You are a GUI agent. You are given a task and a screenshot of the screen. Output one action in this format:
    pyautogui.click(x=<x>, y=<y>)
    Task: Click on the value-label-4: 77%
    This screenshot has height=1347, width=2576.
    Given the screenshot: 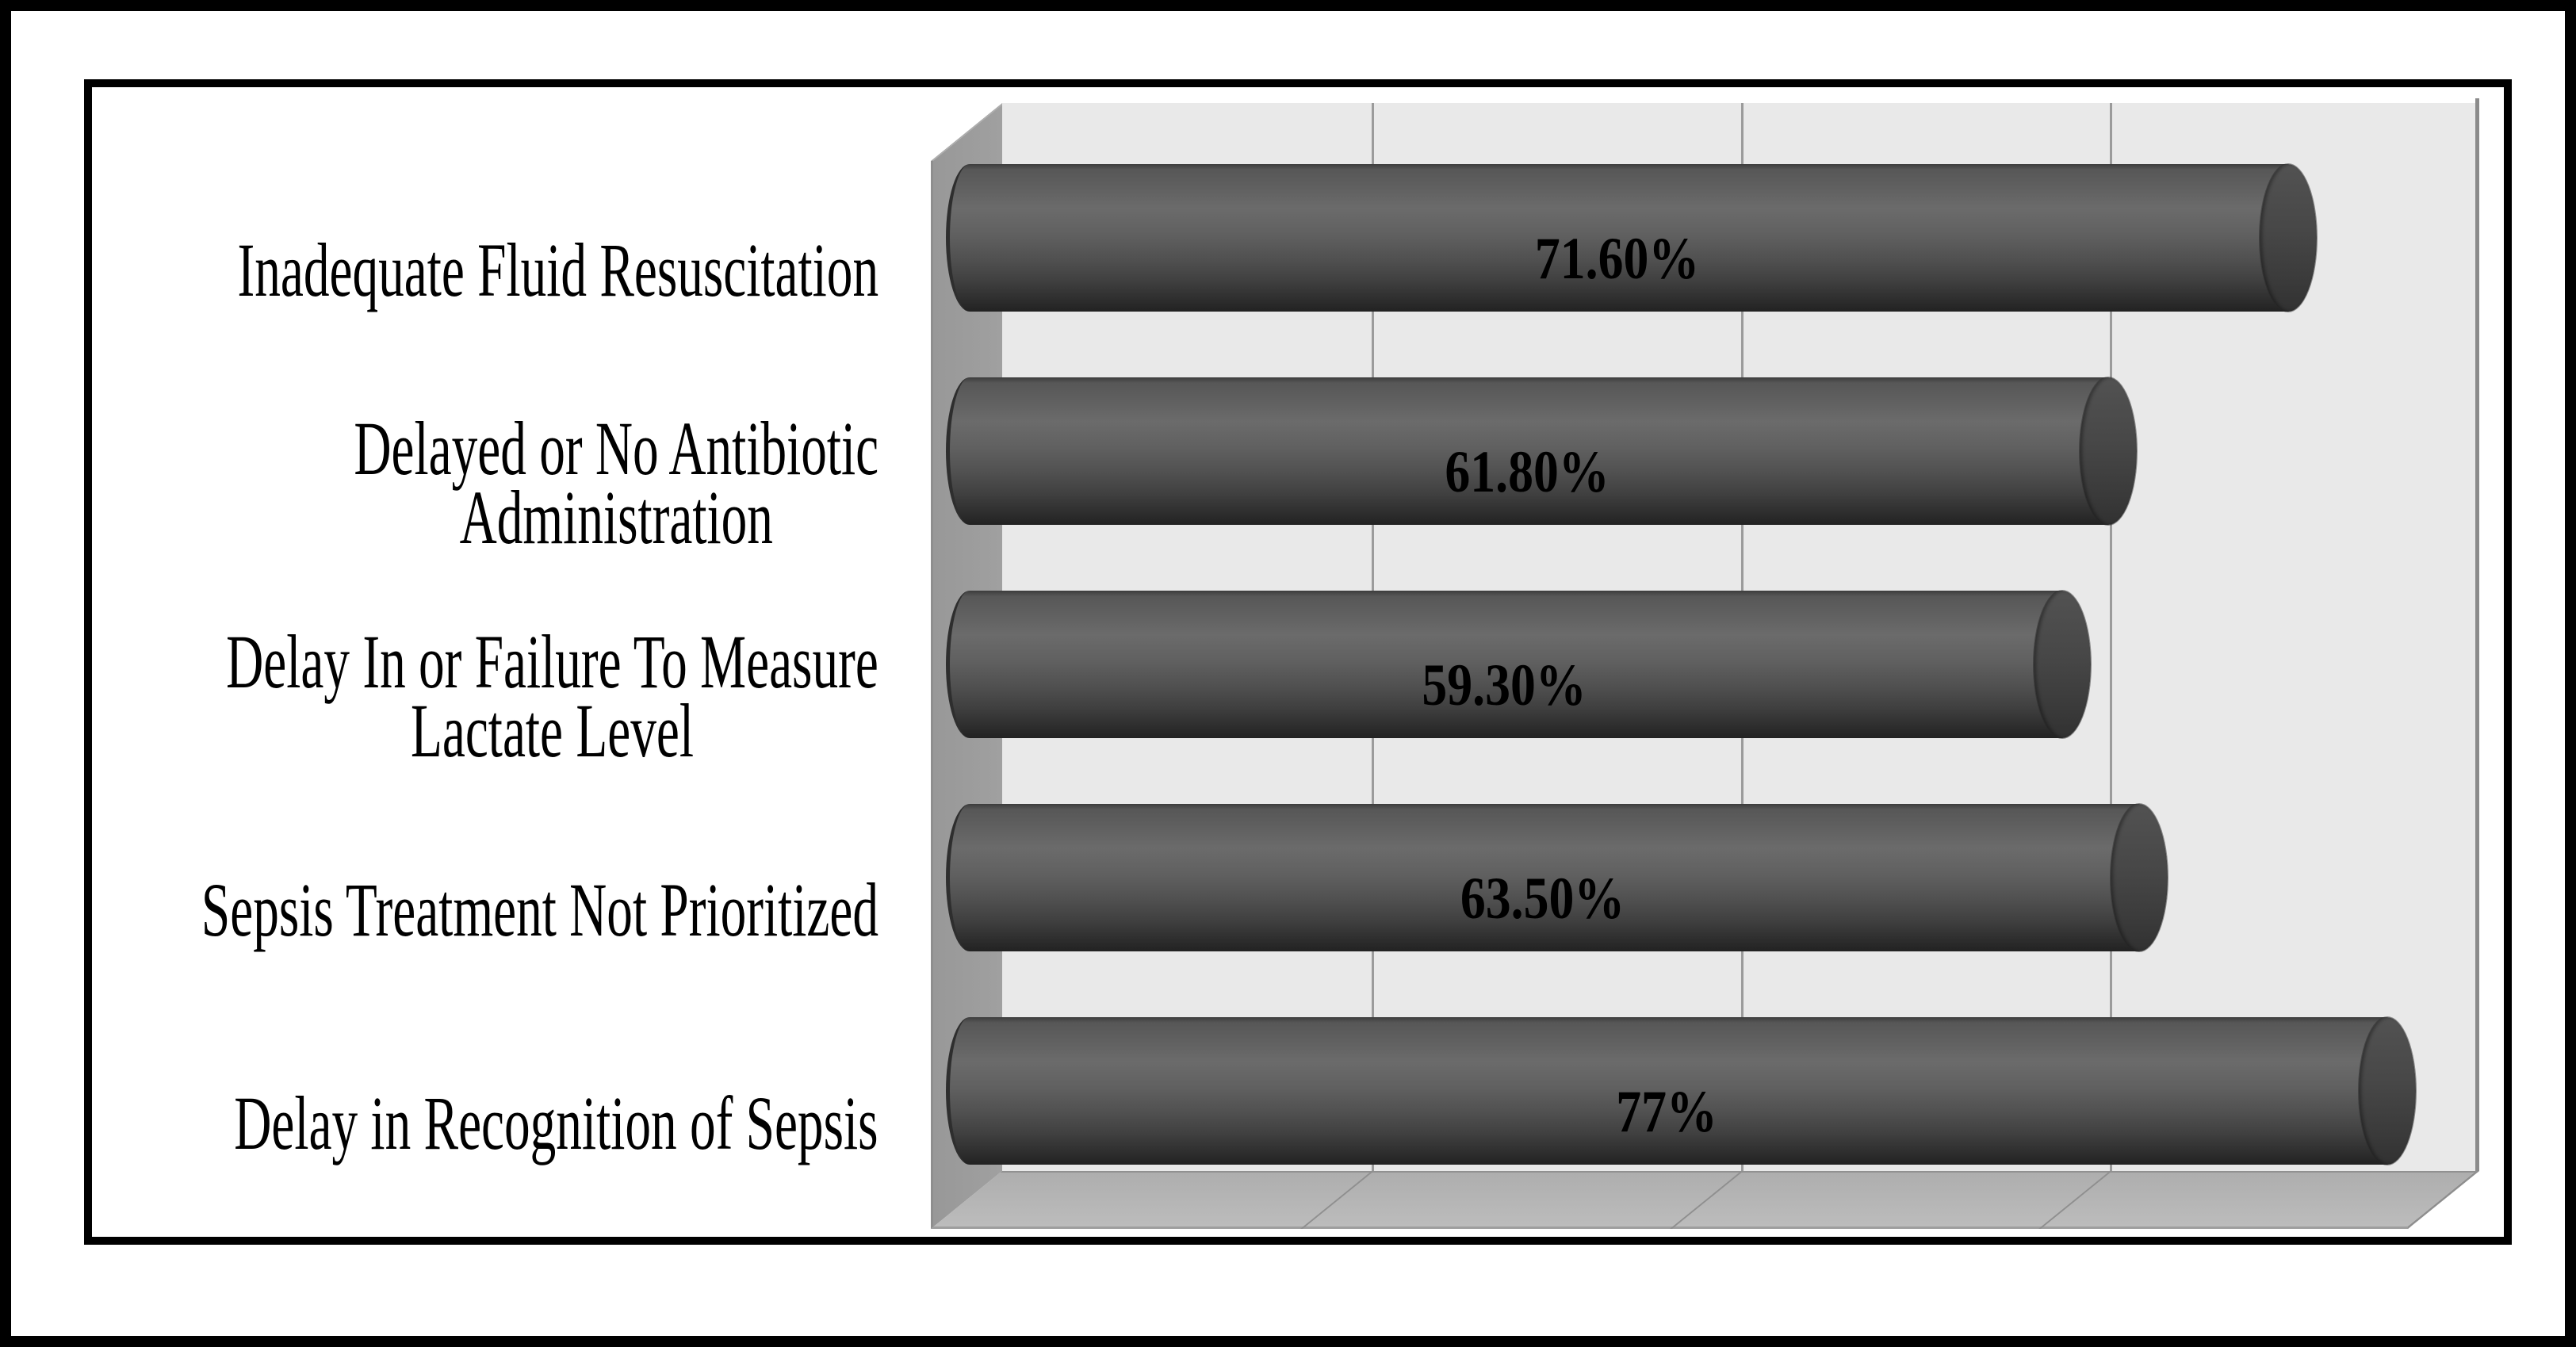 What is the action you would take?
    pyautogui.click(x=1666, y=1112)
    